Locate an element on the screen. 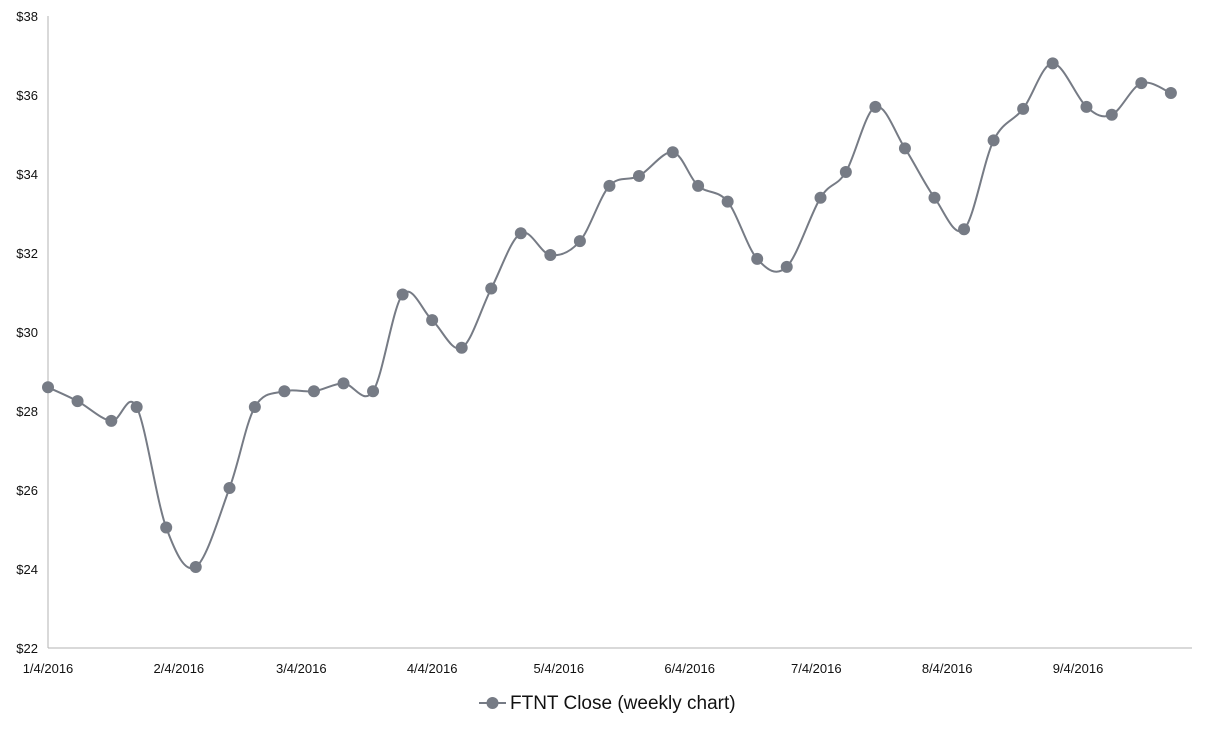 Image resolution: width=1208 pixels, height=733 pixels. legend: FTNT Close (weekly chart) is located at coordinates (607, 703).